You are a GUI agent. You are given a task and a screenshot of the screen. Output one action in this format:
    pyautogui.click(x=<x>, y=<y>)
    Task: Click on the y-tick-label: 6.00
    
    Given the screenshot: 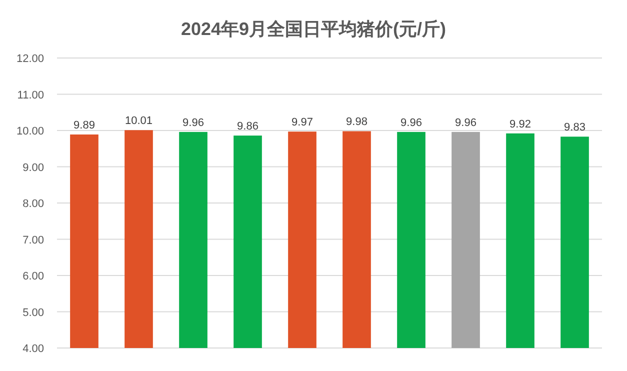 What is the action you would take?
    pyautogui.click(x=33, y=276)
    